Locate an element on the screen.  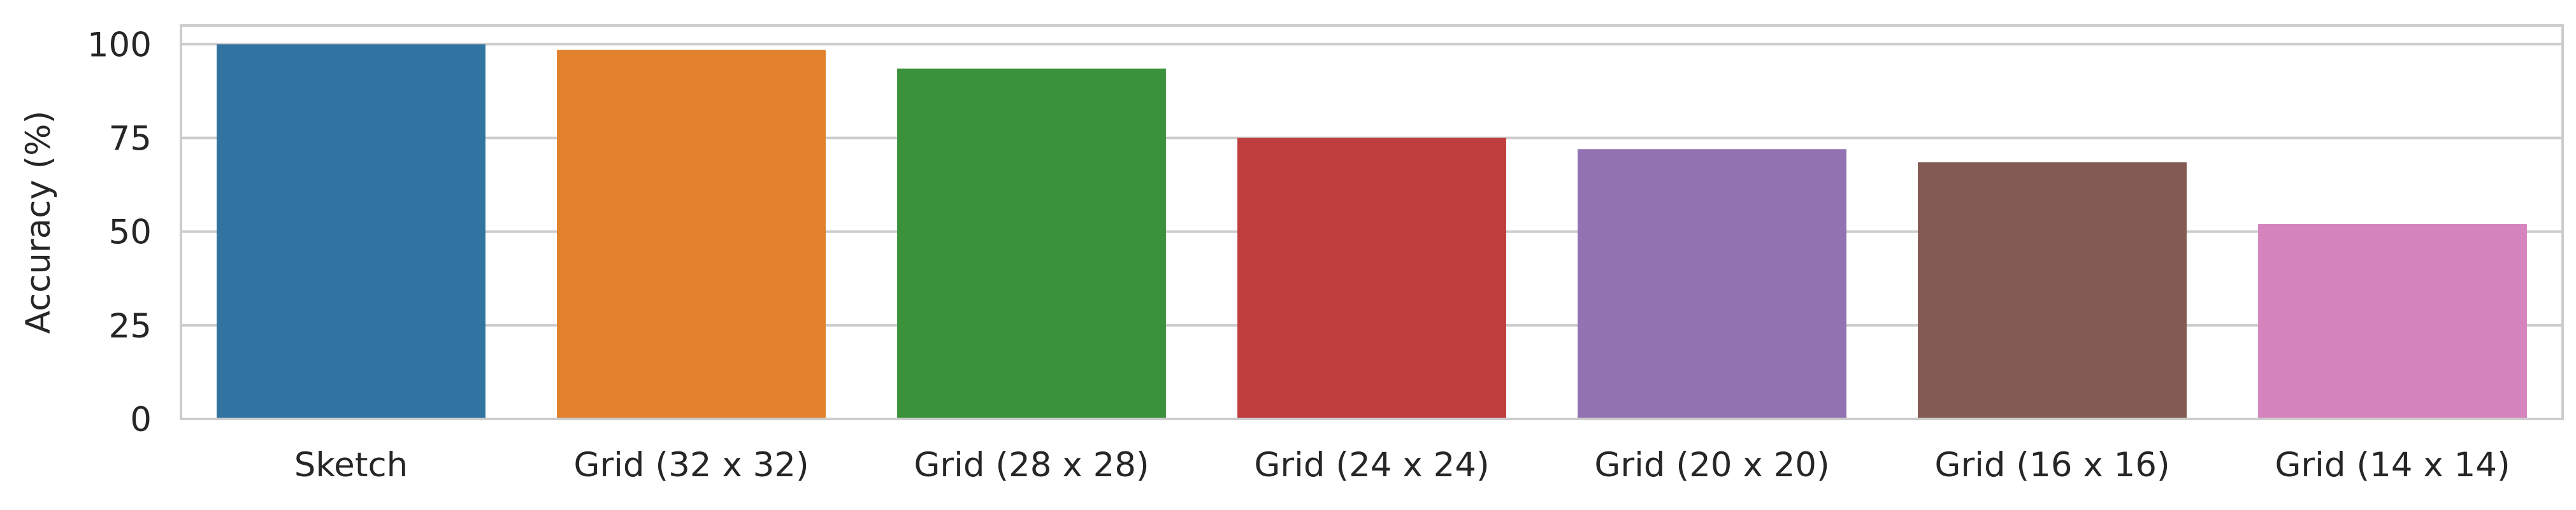
x-tick-label: Grid (24 x 24) is located at coordinates (1372, 465).